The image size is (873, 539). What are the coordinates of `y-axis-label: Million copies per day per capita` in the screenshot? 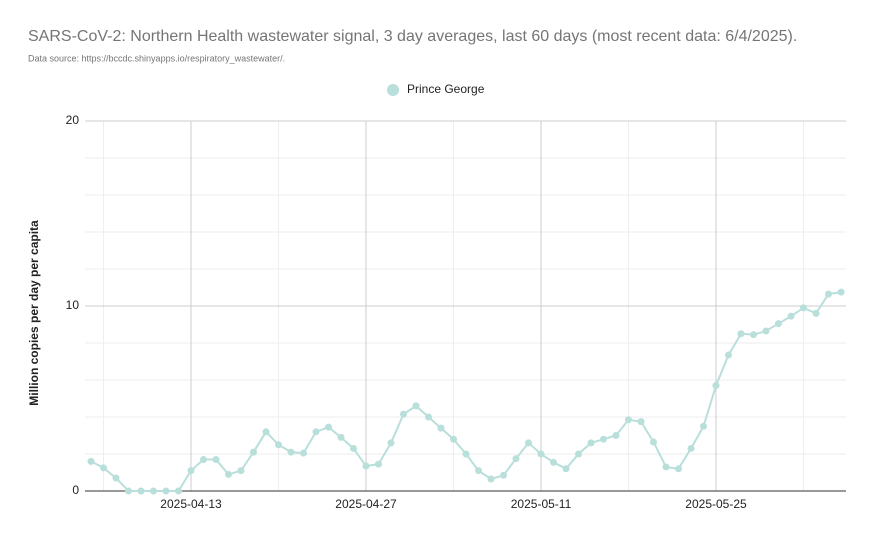 It's located at (34, 313).